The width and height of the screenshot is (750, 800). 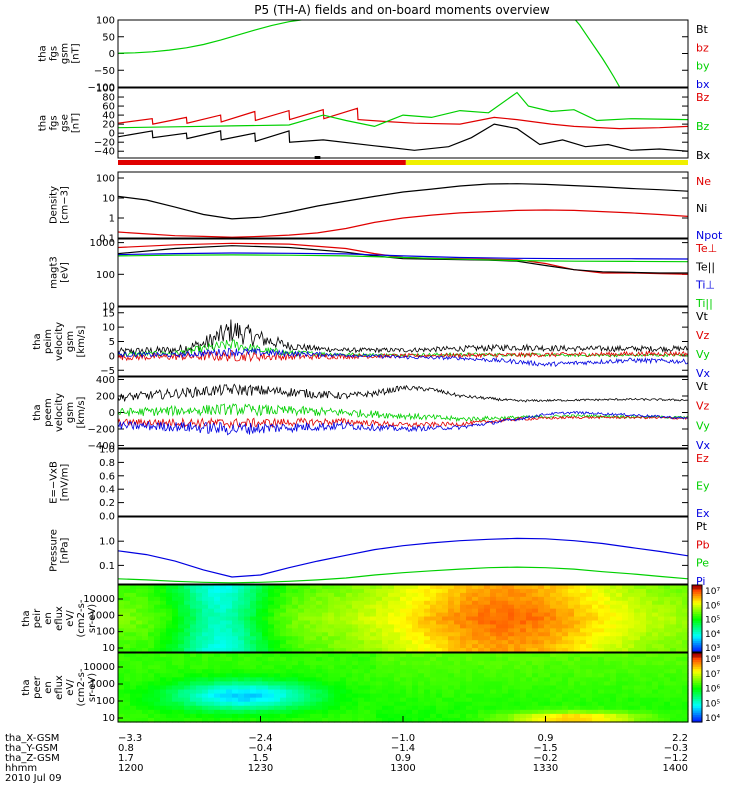 I want to click on y-tick-label: 60, so click(x=108, y=107).